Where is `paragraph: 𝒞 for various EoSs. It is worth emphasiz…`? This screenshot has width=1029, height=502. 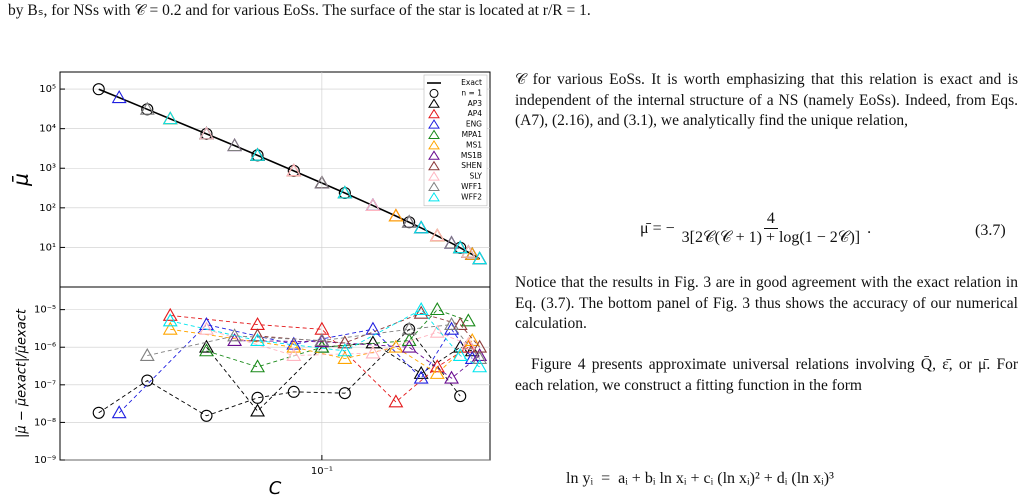 paragraph: 𝒞 for various EoSs. It is worth emphasiz… is located at coordinates (766, 100).